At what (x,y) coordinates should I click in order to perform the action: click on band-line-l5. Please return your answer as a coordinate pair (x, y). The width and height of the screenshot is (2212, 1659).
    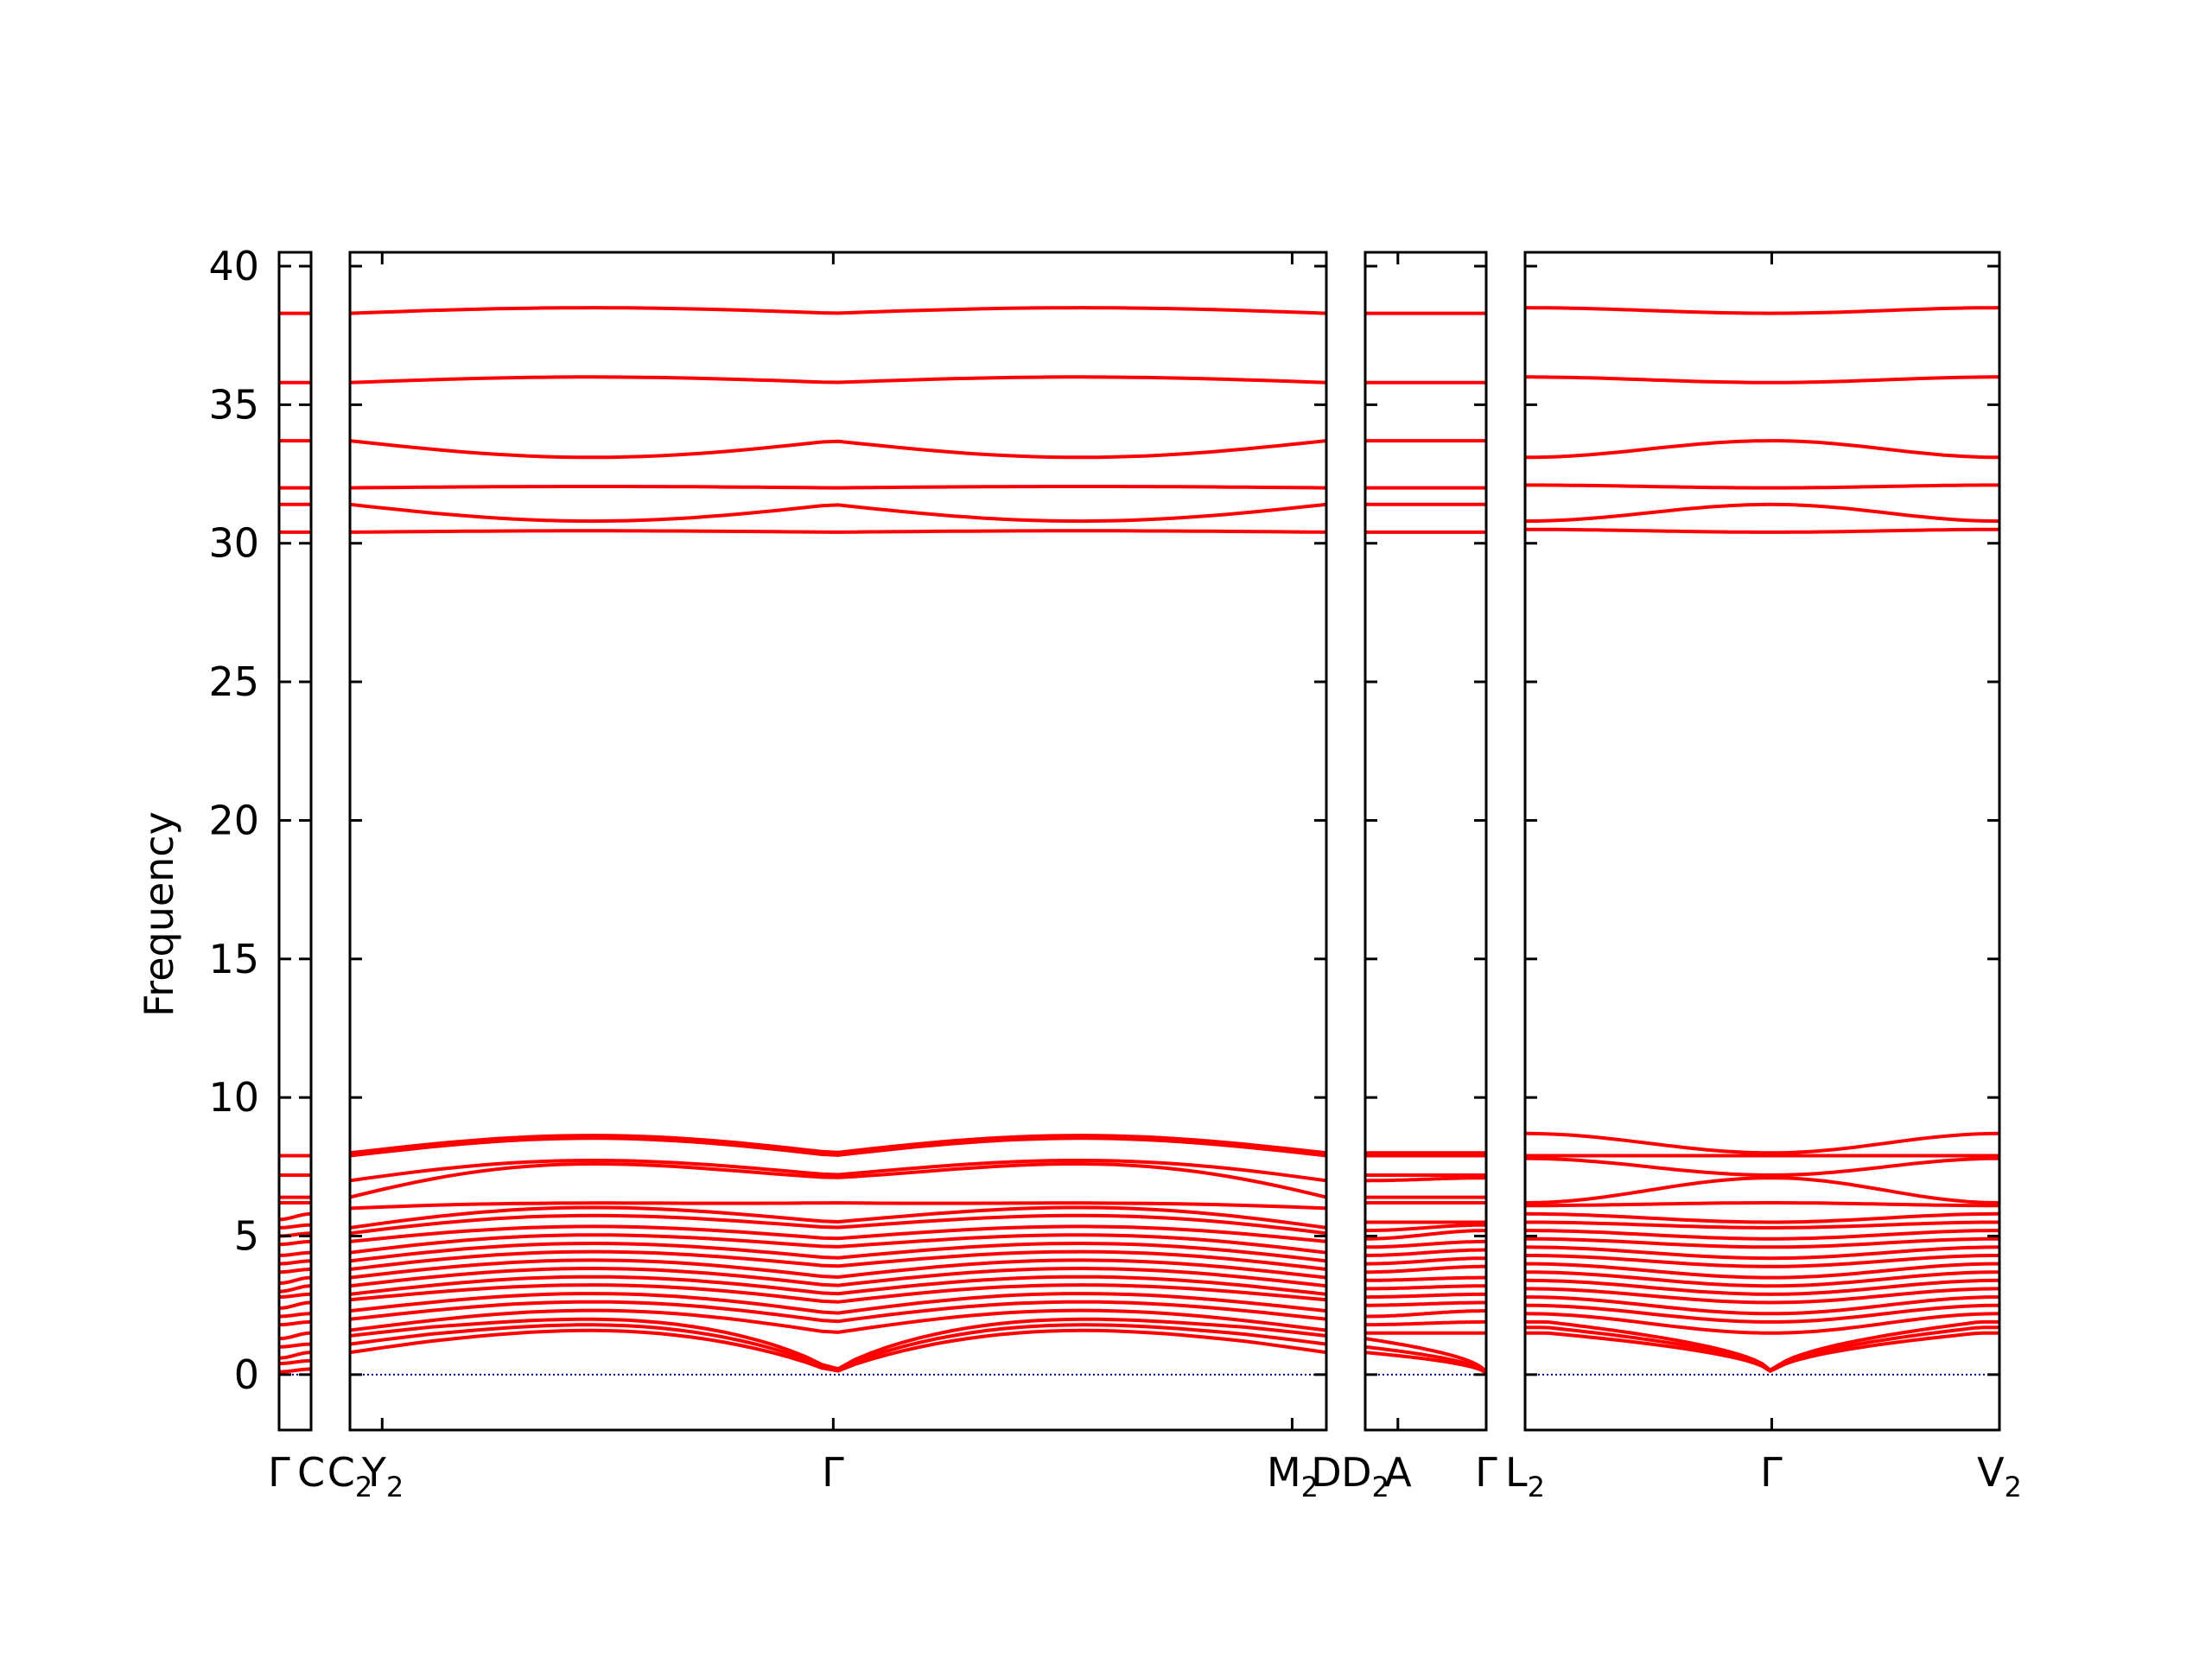
    Looking at the image, I should click on (1762, 1305).